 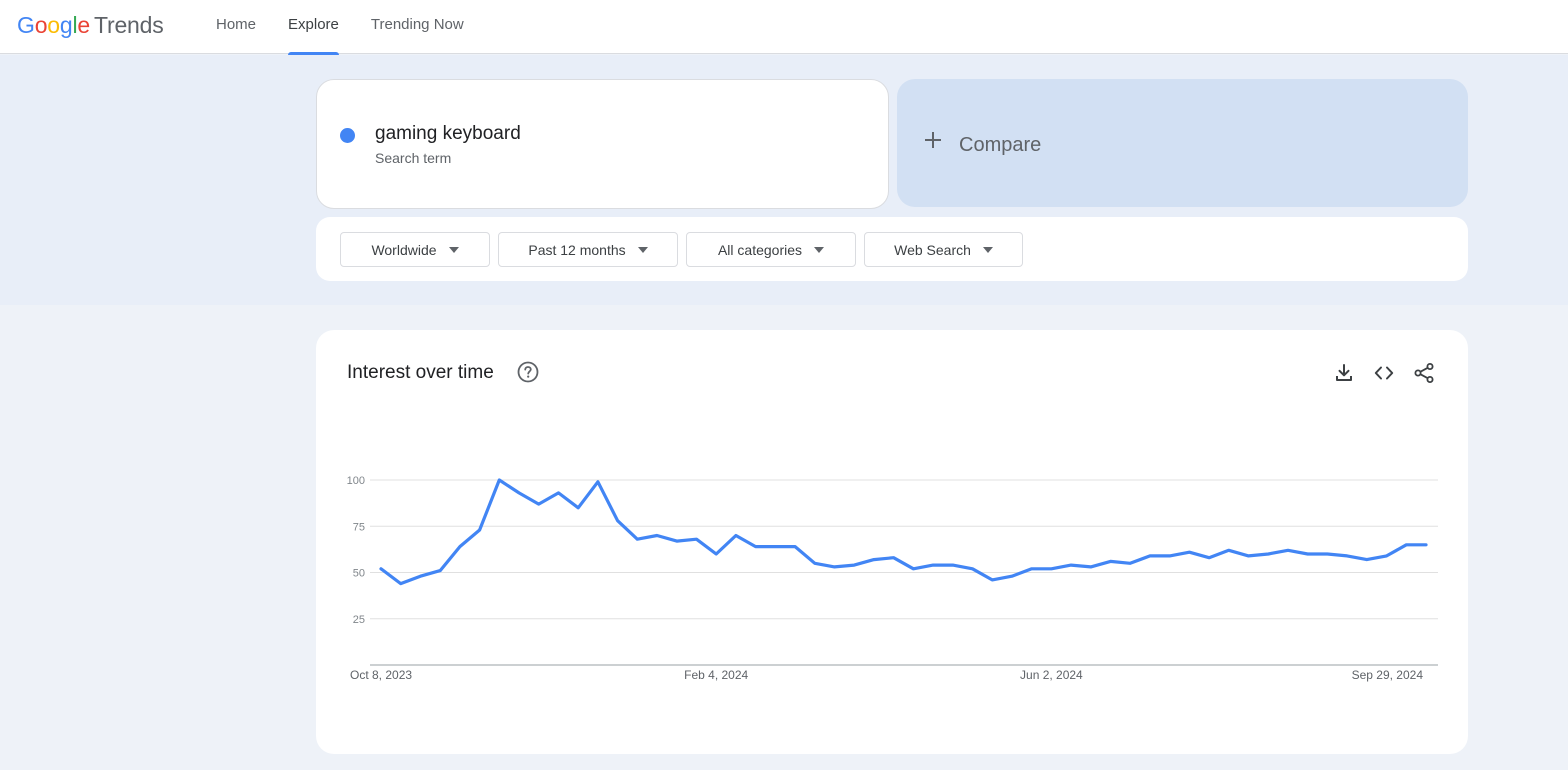 I want to click on category-dropdown: All categories, so click(x=771, y=249).